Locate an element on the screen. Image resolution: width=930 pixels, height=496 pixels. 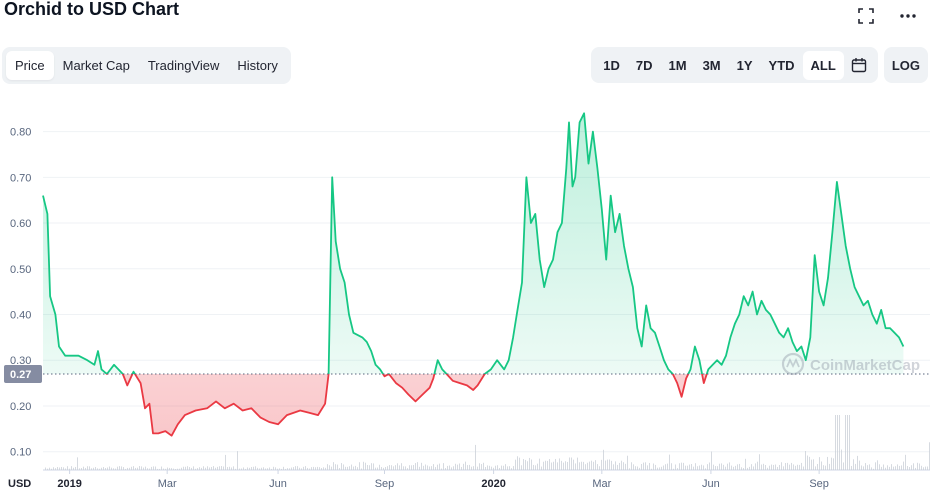
log-scale-button: LOG is located at coordinates (905, 65).